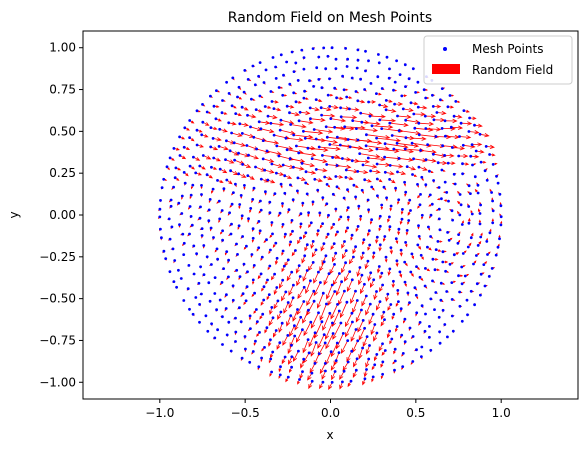 The height and width of the screenshot is (453, 587). Describe the element at coordinates (445, 49) in the screenshot. I see `legend-marker-mesh-points` at that location.